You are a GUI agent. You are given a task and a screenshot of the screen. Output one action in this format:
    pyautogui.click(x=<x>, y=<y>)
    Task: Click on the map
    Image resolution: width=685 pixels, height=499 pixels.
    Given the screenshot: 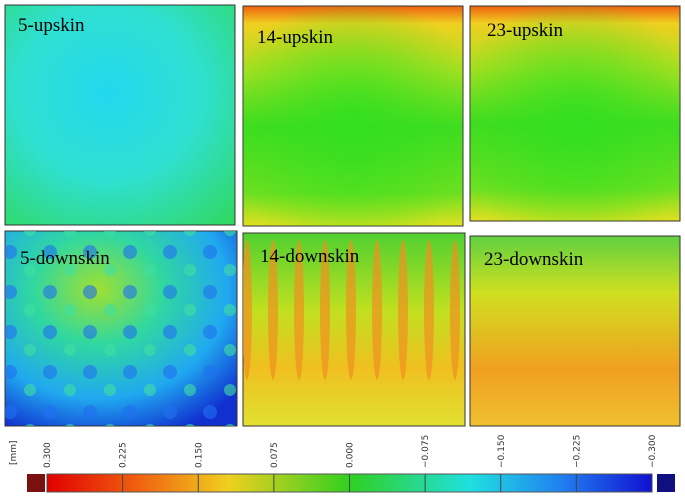 What is the action you would take?
    pyautogui.click(x=575, y=331)
    